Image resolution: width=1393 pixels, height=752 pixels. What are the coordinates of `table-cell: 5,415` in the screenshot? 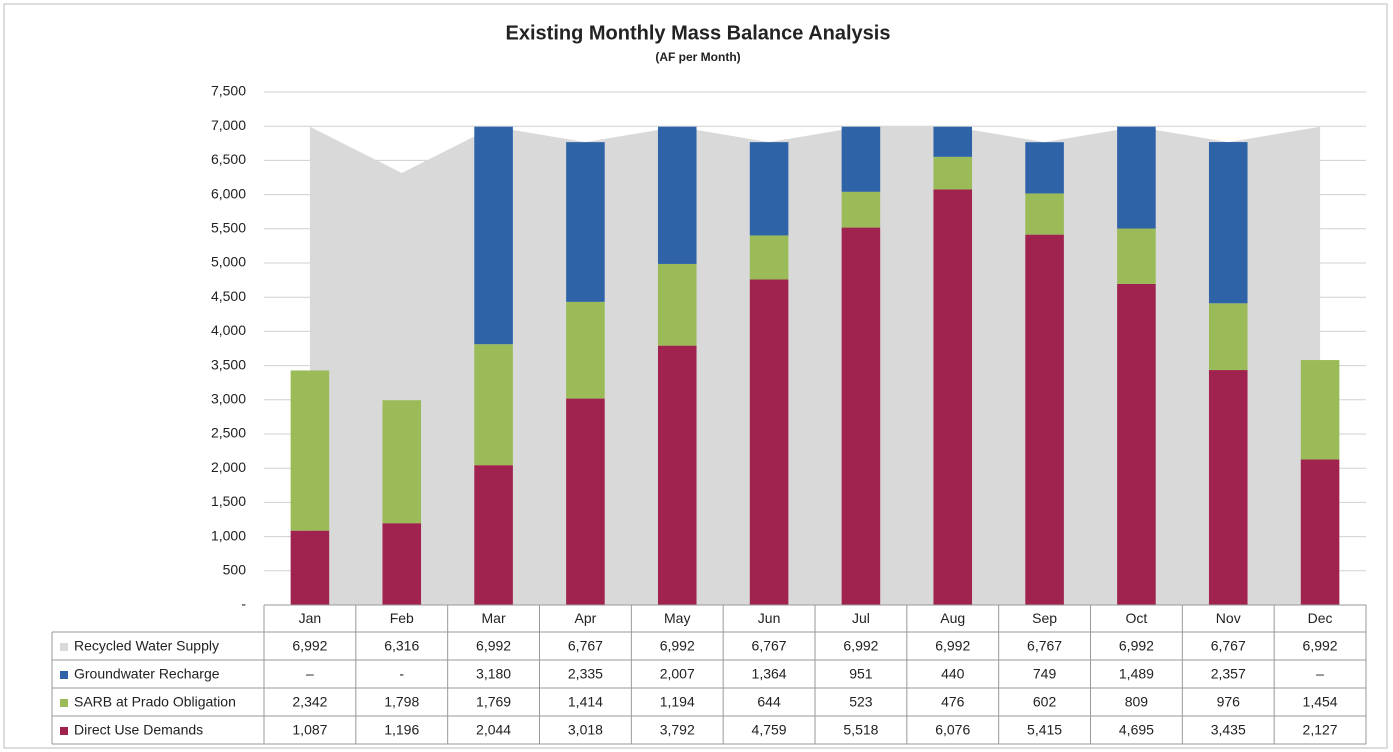 It's located at (1044, 730).